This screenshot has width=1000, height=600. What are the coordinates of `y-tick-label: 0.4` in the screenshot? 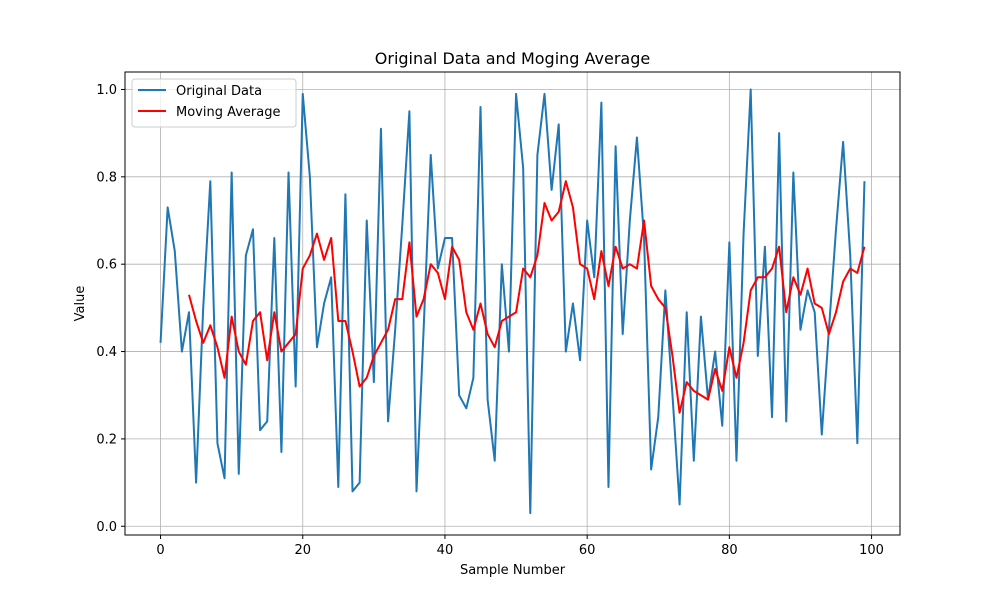 It's located at (106, 352).